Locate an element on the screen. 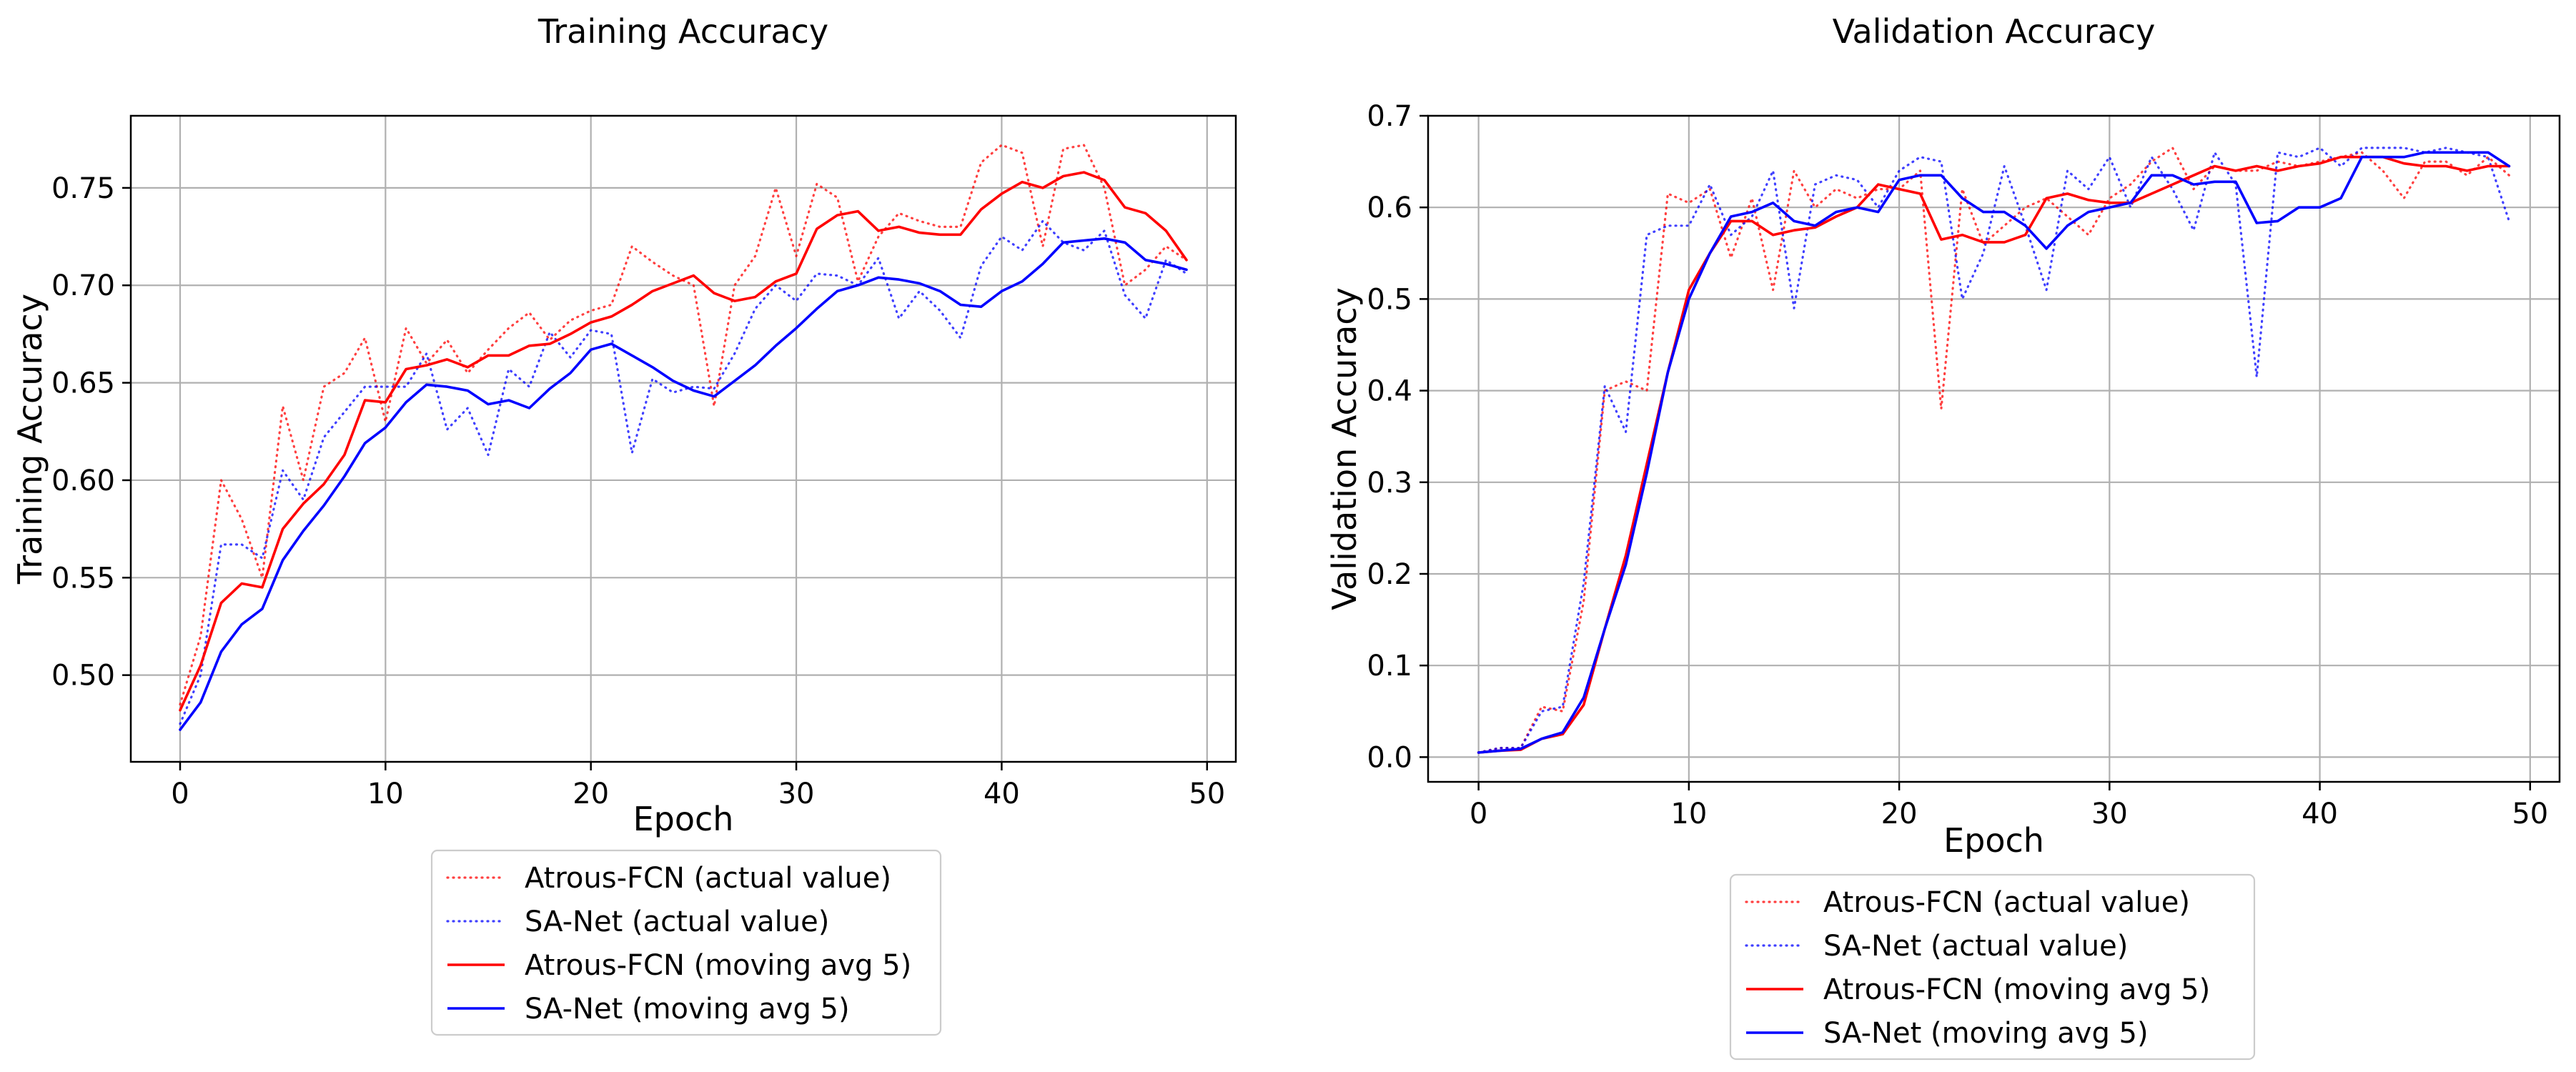  y-tick-label: 0.60 is located at coordinates (83, 481).